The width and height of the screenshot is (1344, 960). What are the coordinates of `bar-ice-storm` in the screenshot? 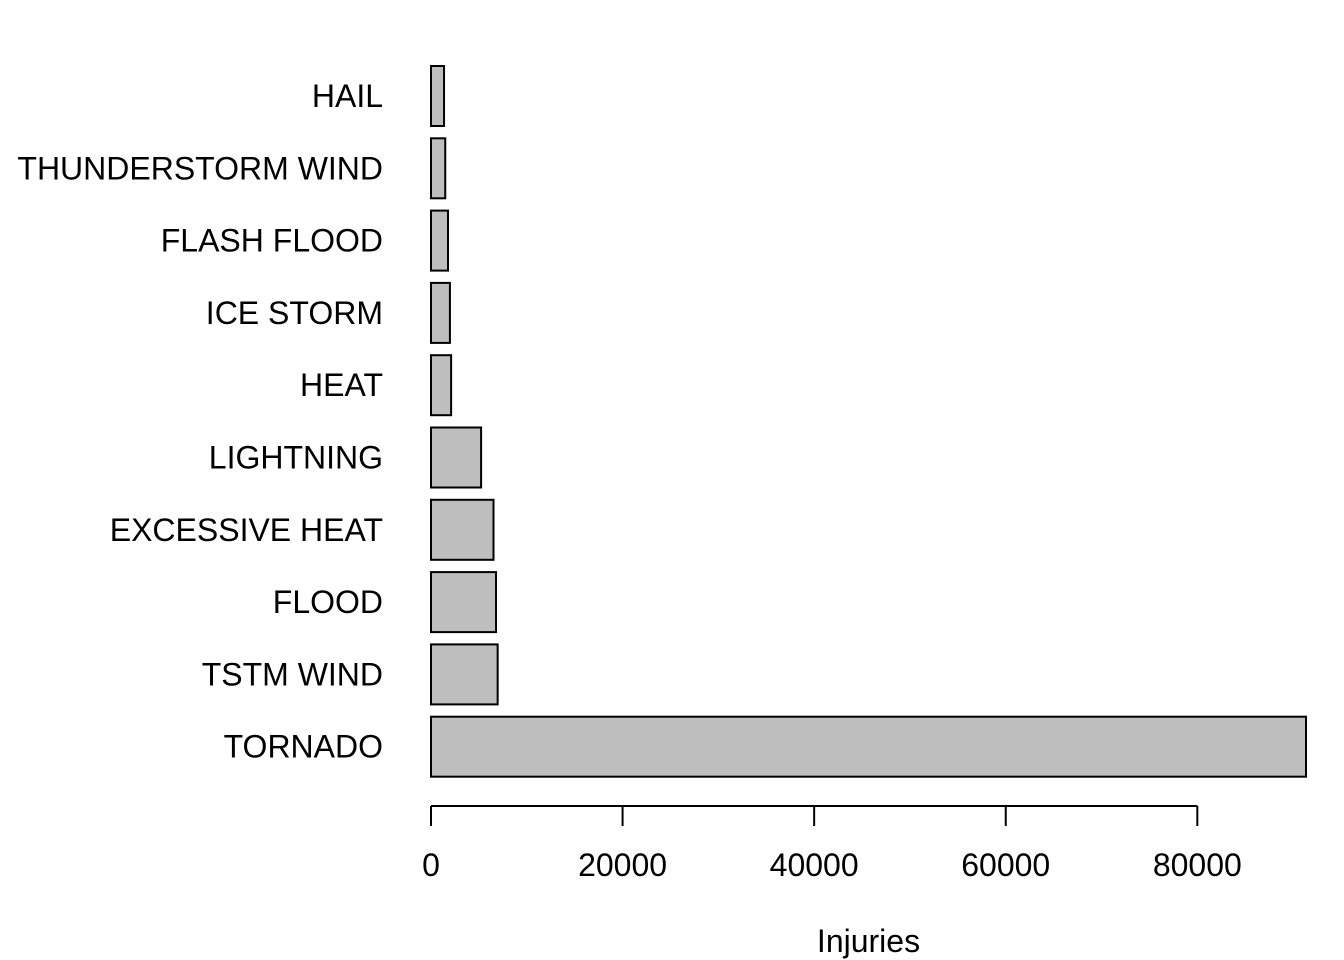 It's located at (440, 312).